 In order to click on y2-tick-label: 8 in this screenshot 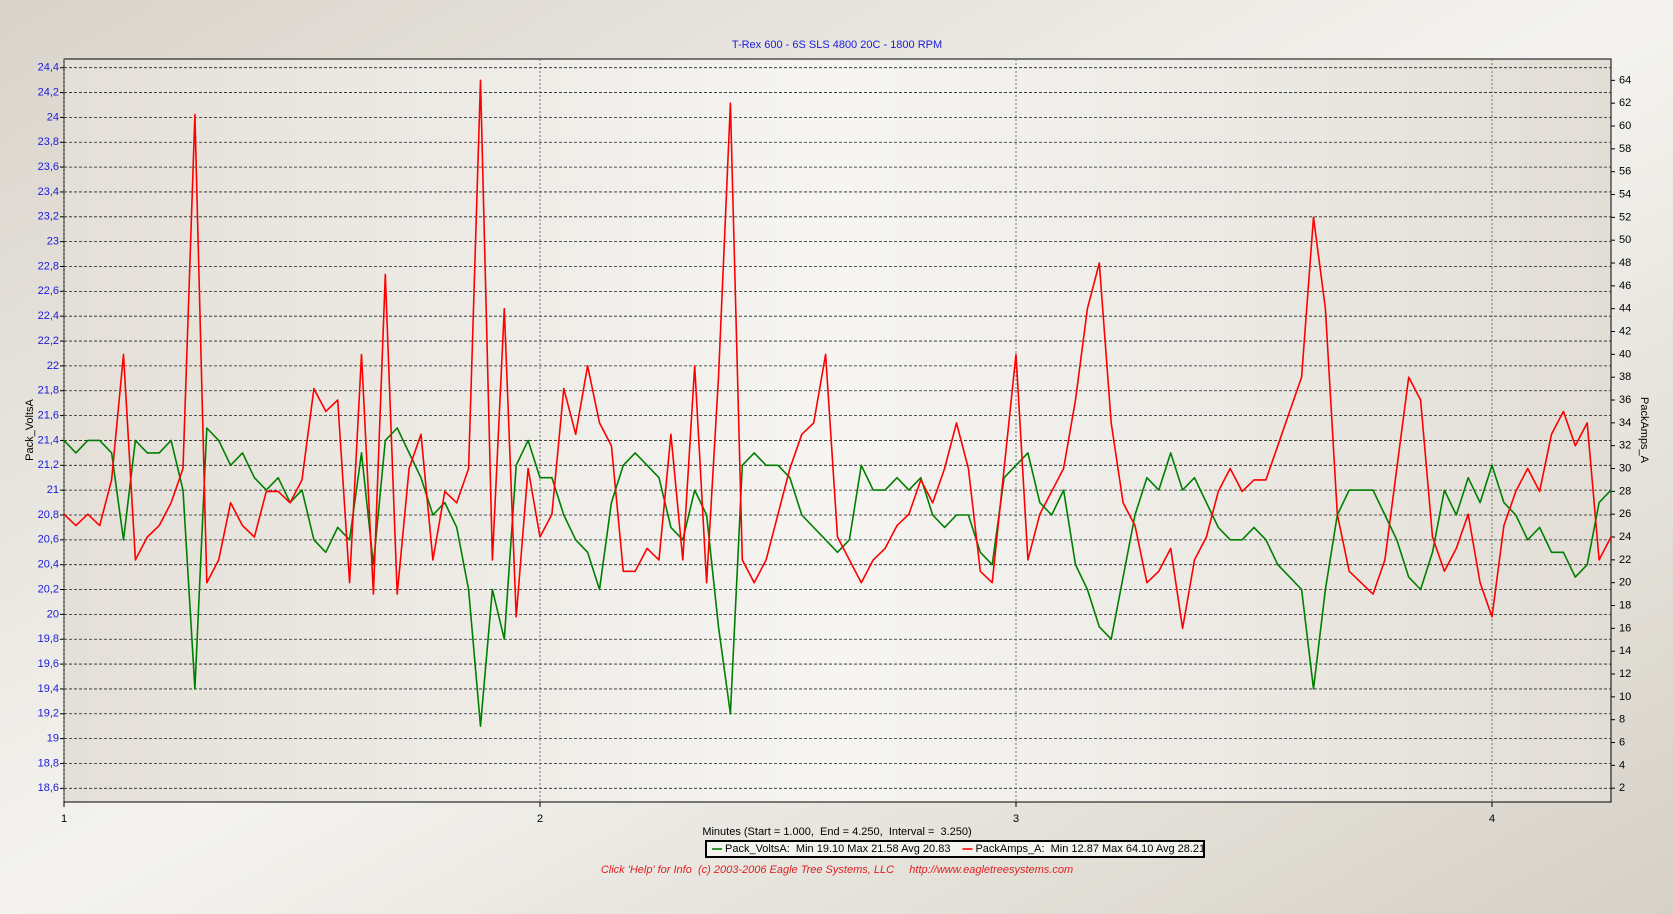, I will do `click(1622, 720)`.